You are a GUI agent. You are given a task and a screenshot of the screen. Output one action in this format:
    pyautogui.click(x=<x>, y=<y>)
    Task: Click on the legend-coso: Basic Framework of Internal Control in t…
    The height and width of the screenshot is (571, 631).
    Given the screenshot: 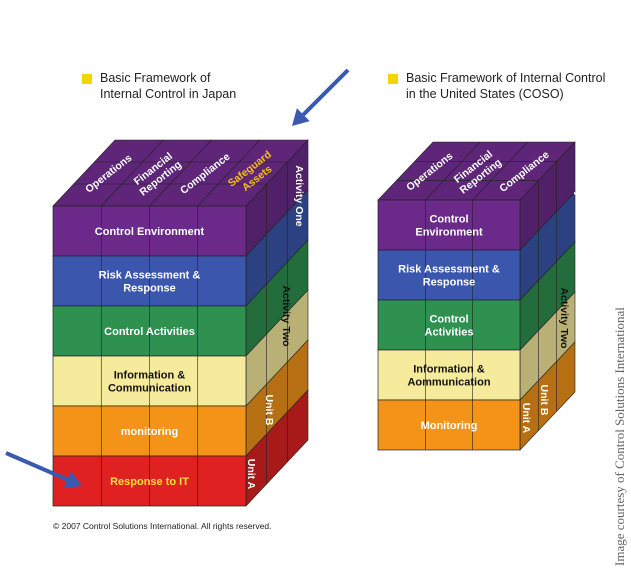 What is the action you would take?
    pyautogui.click(x=496, y=86)
    